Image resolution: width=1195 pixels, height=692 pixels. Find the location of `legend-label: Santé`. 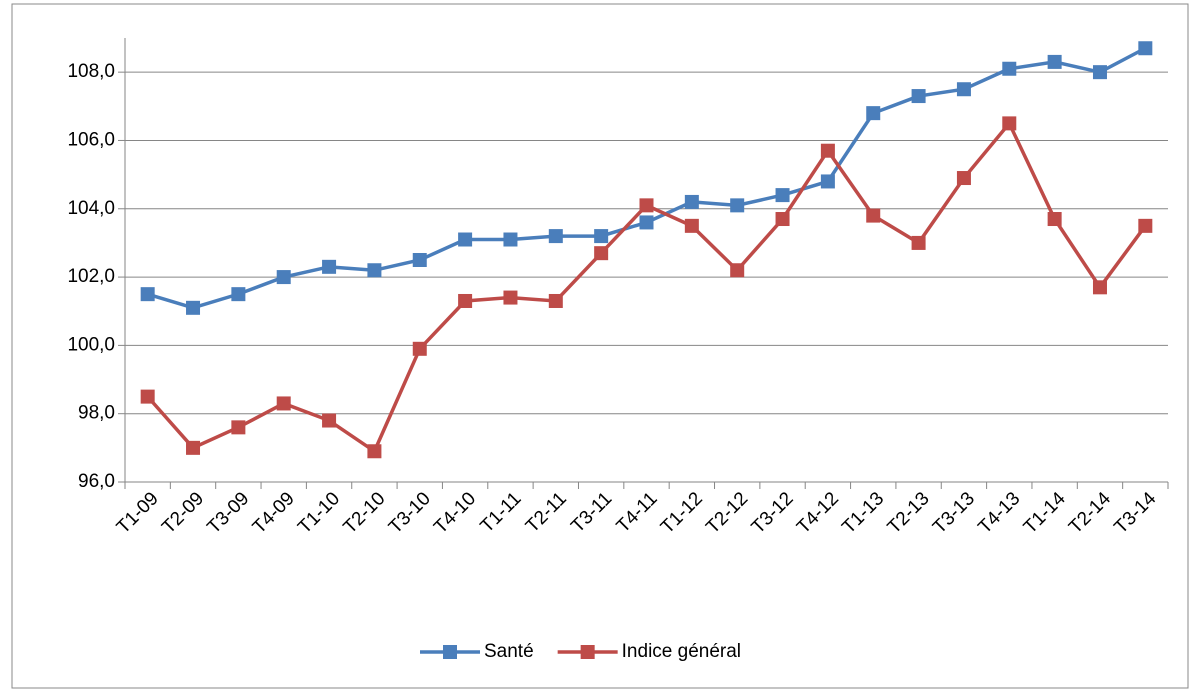

legend-label: Santé is located at coordinates (509, 651).